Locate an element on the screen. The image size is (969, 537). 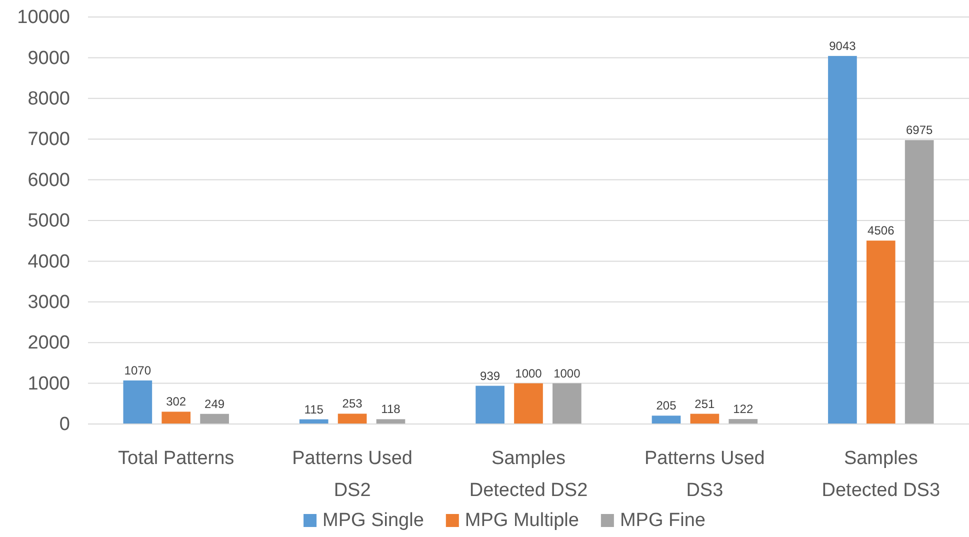
data-label: 6975 is located at coordinates (920, 130).